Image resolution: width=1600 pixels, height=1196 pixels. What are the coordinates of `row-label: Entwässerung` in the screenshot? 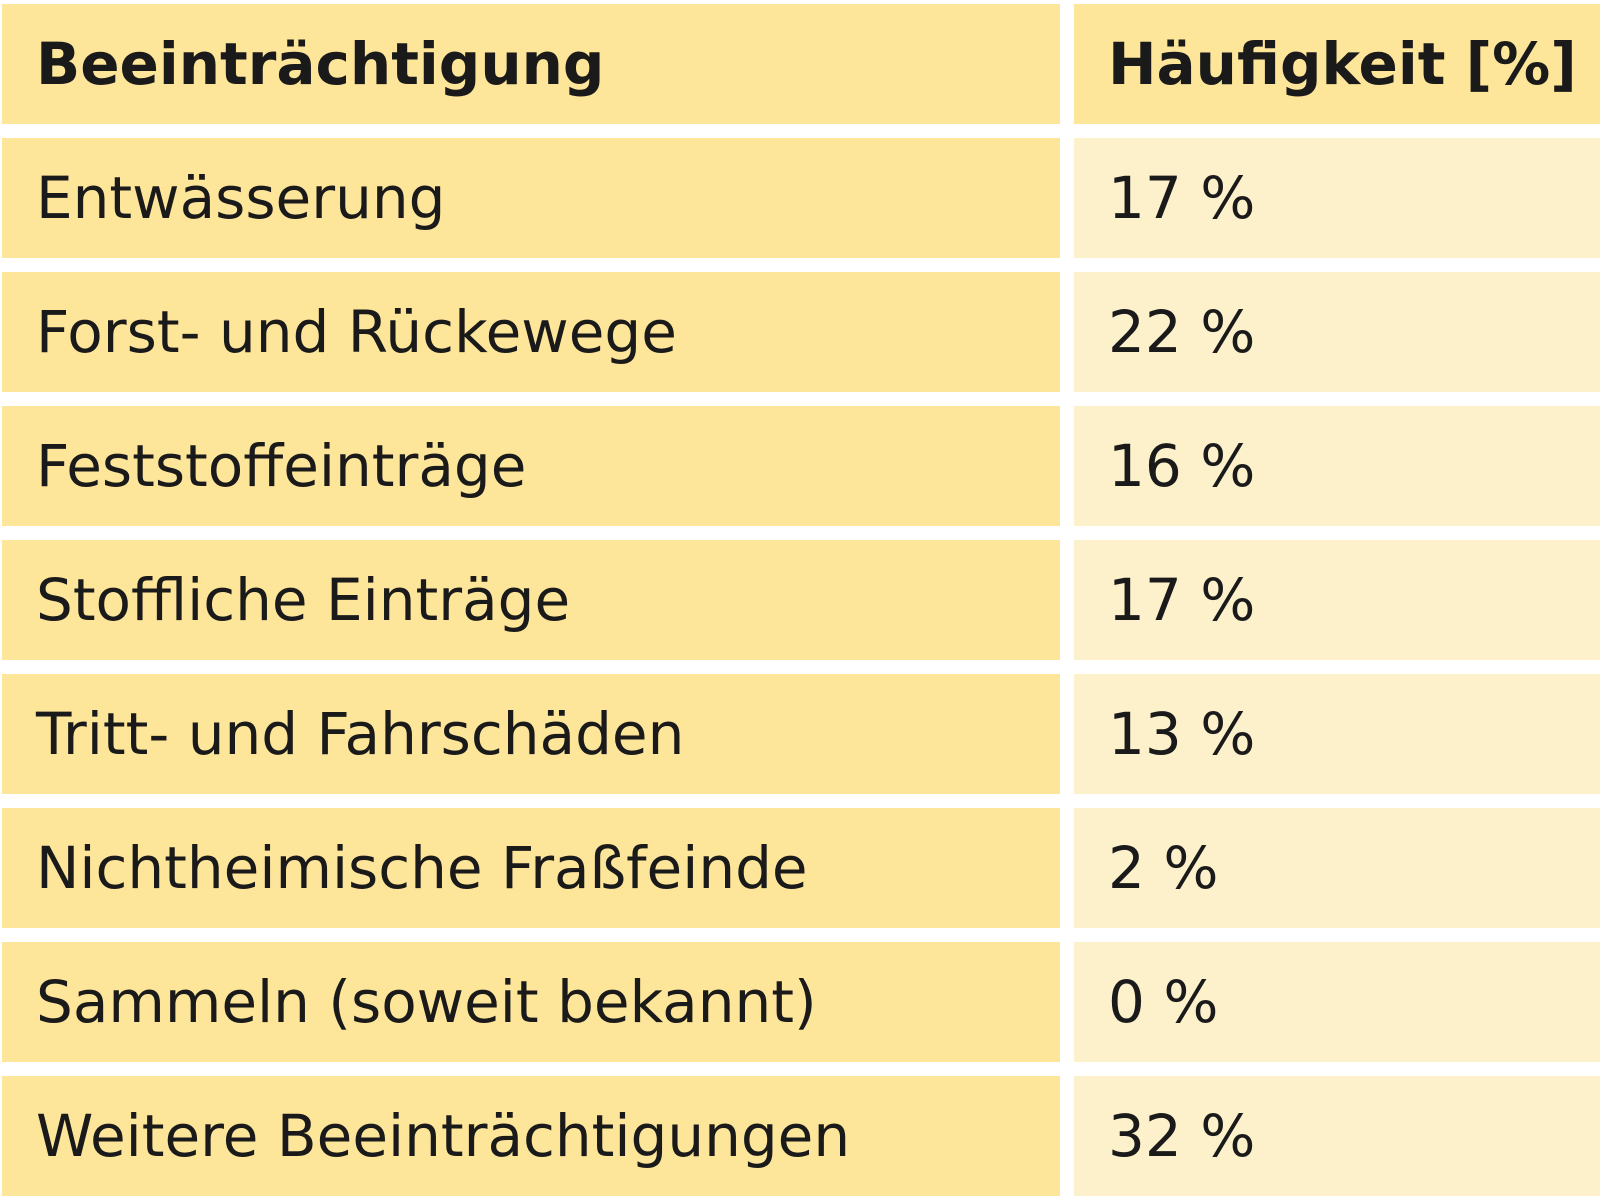 It's located at (531, 198).